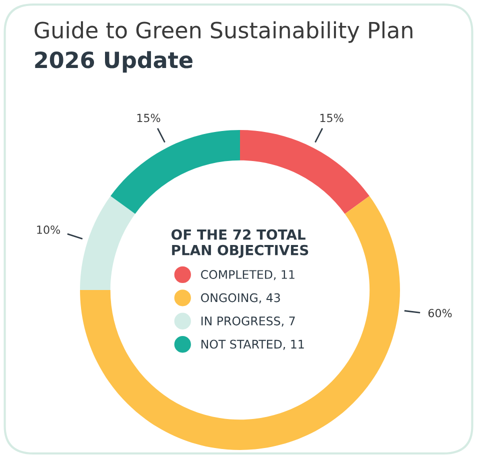  Describe the element at coordinates (240, 243) in the screenshot. I see `legend-title: OF THE 72 TOTAL PLAN OBJECTIVES` at that location.